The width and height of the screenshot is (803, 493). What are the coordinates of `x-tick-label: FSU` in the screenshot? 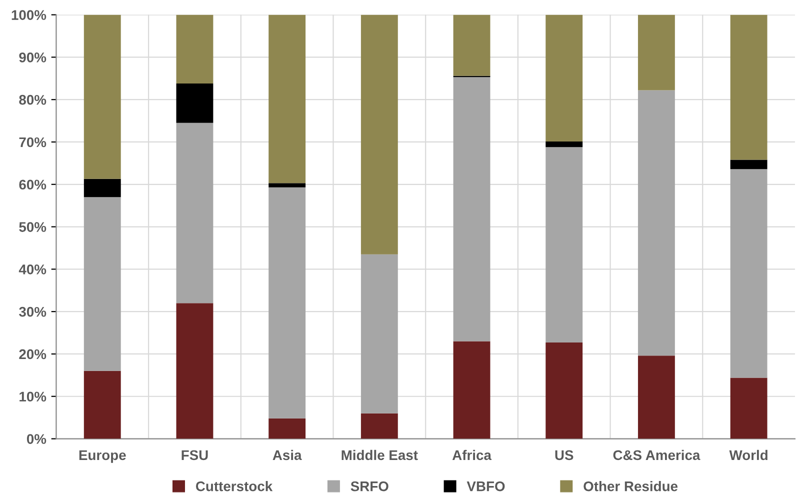 It's located at (195, 455).